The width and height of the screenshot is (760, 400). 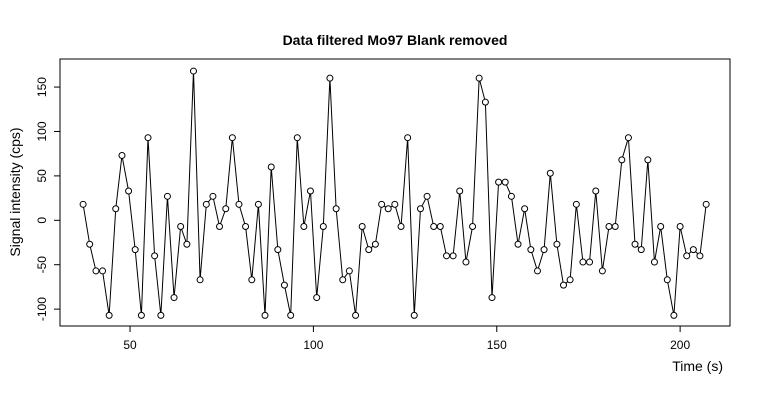 What do you see at coordinates (497, 345) in the screenshot?
I see `x-tick-label: 150` at bounding box center [497, 345].